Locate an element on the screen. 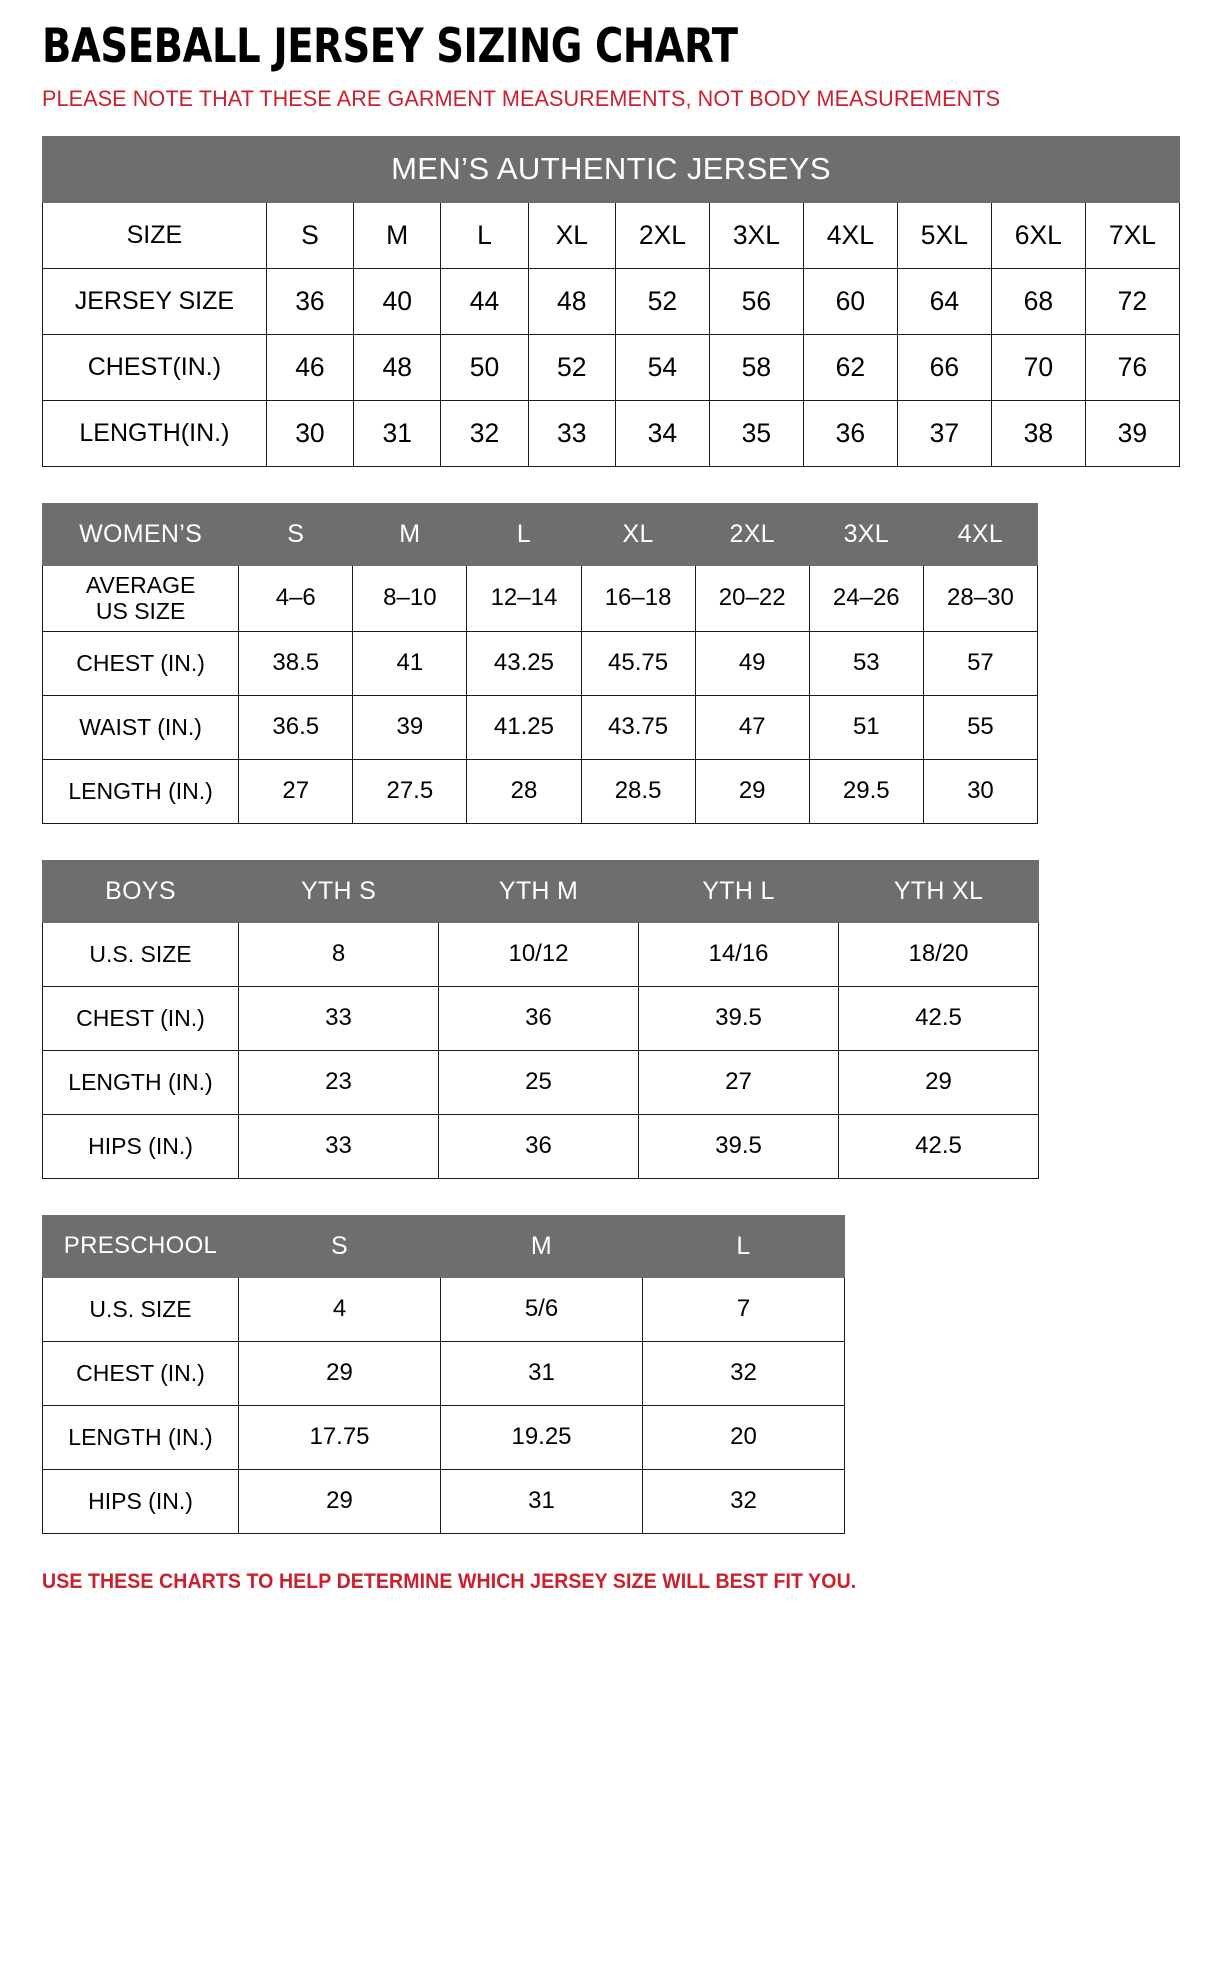 Image resolution: width=1220 pixels, height=1974 pixels. page-title: BASEBALL JERSEY SIZING CHART is located at coordinates (390, 46).